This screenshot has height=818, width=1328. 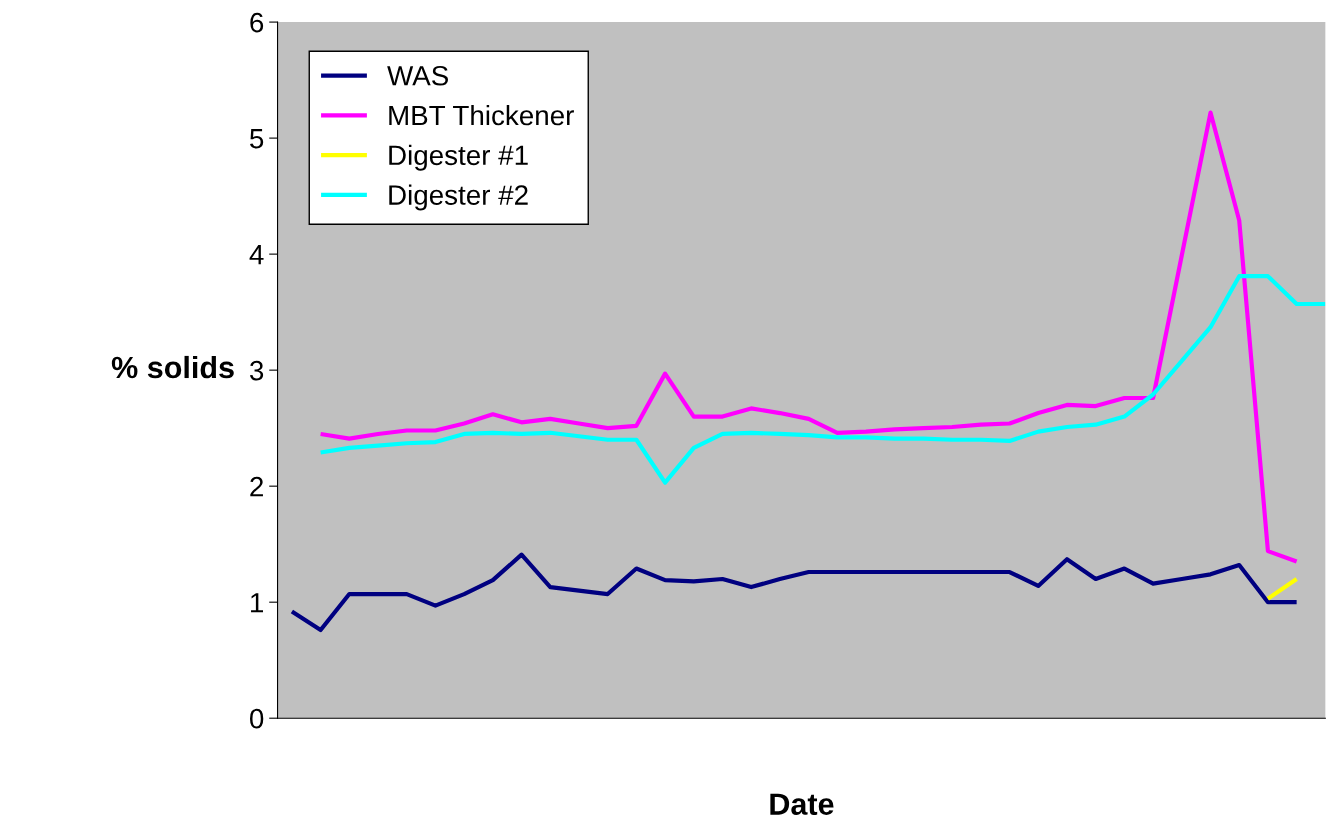 I want to click on y-tick-label: 0, so click(x=257, y=718).